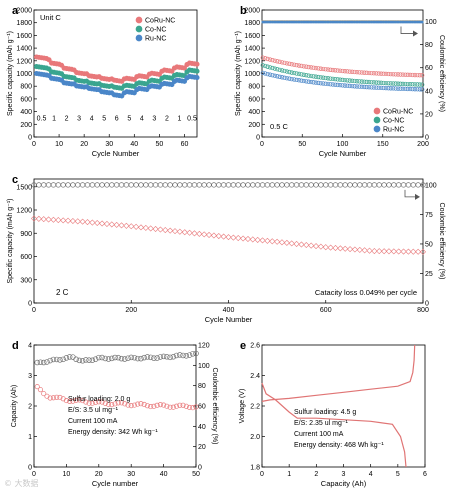 Image resolution: width=454 pixels, height=495 pixels. I want to click on y2-tick-label-c: 25, so click(429, 274).